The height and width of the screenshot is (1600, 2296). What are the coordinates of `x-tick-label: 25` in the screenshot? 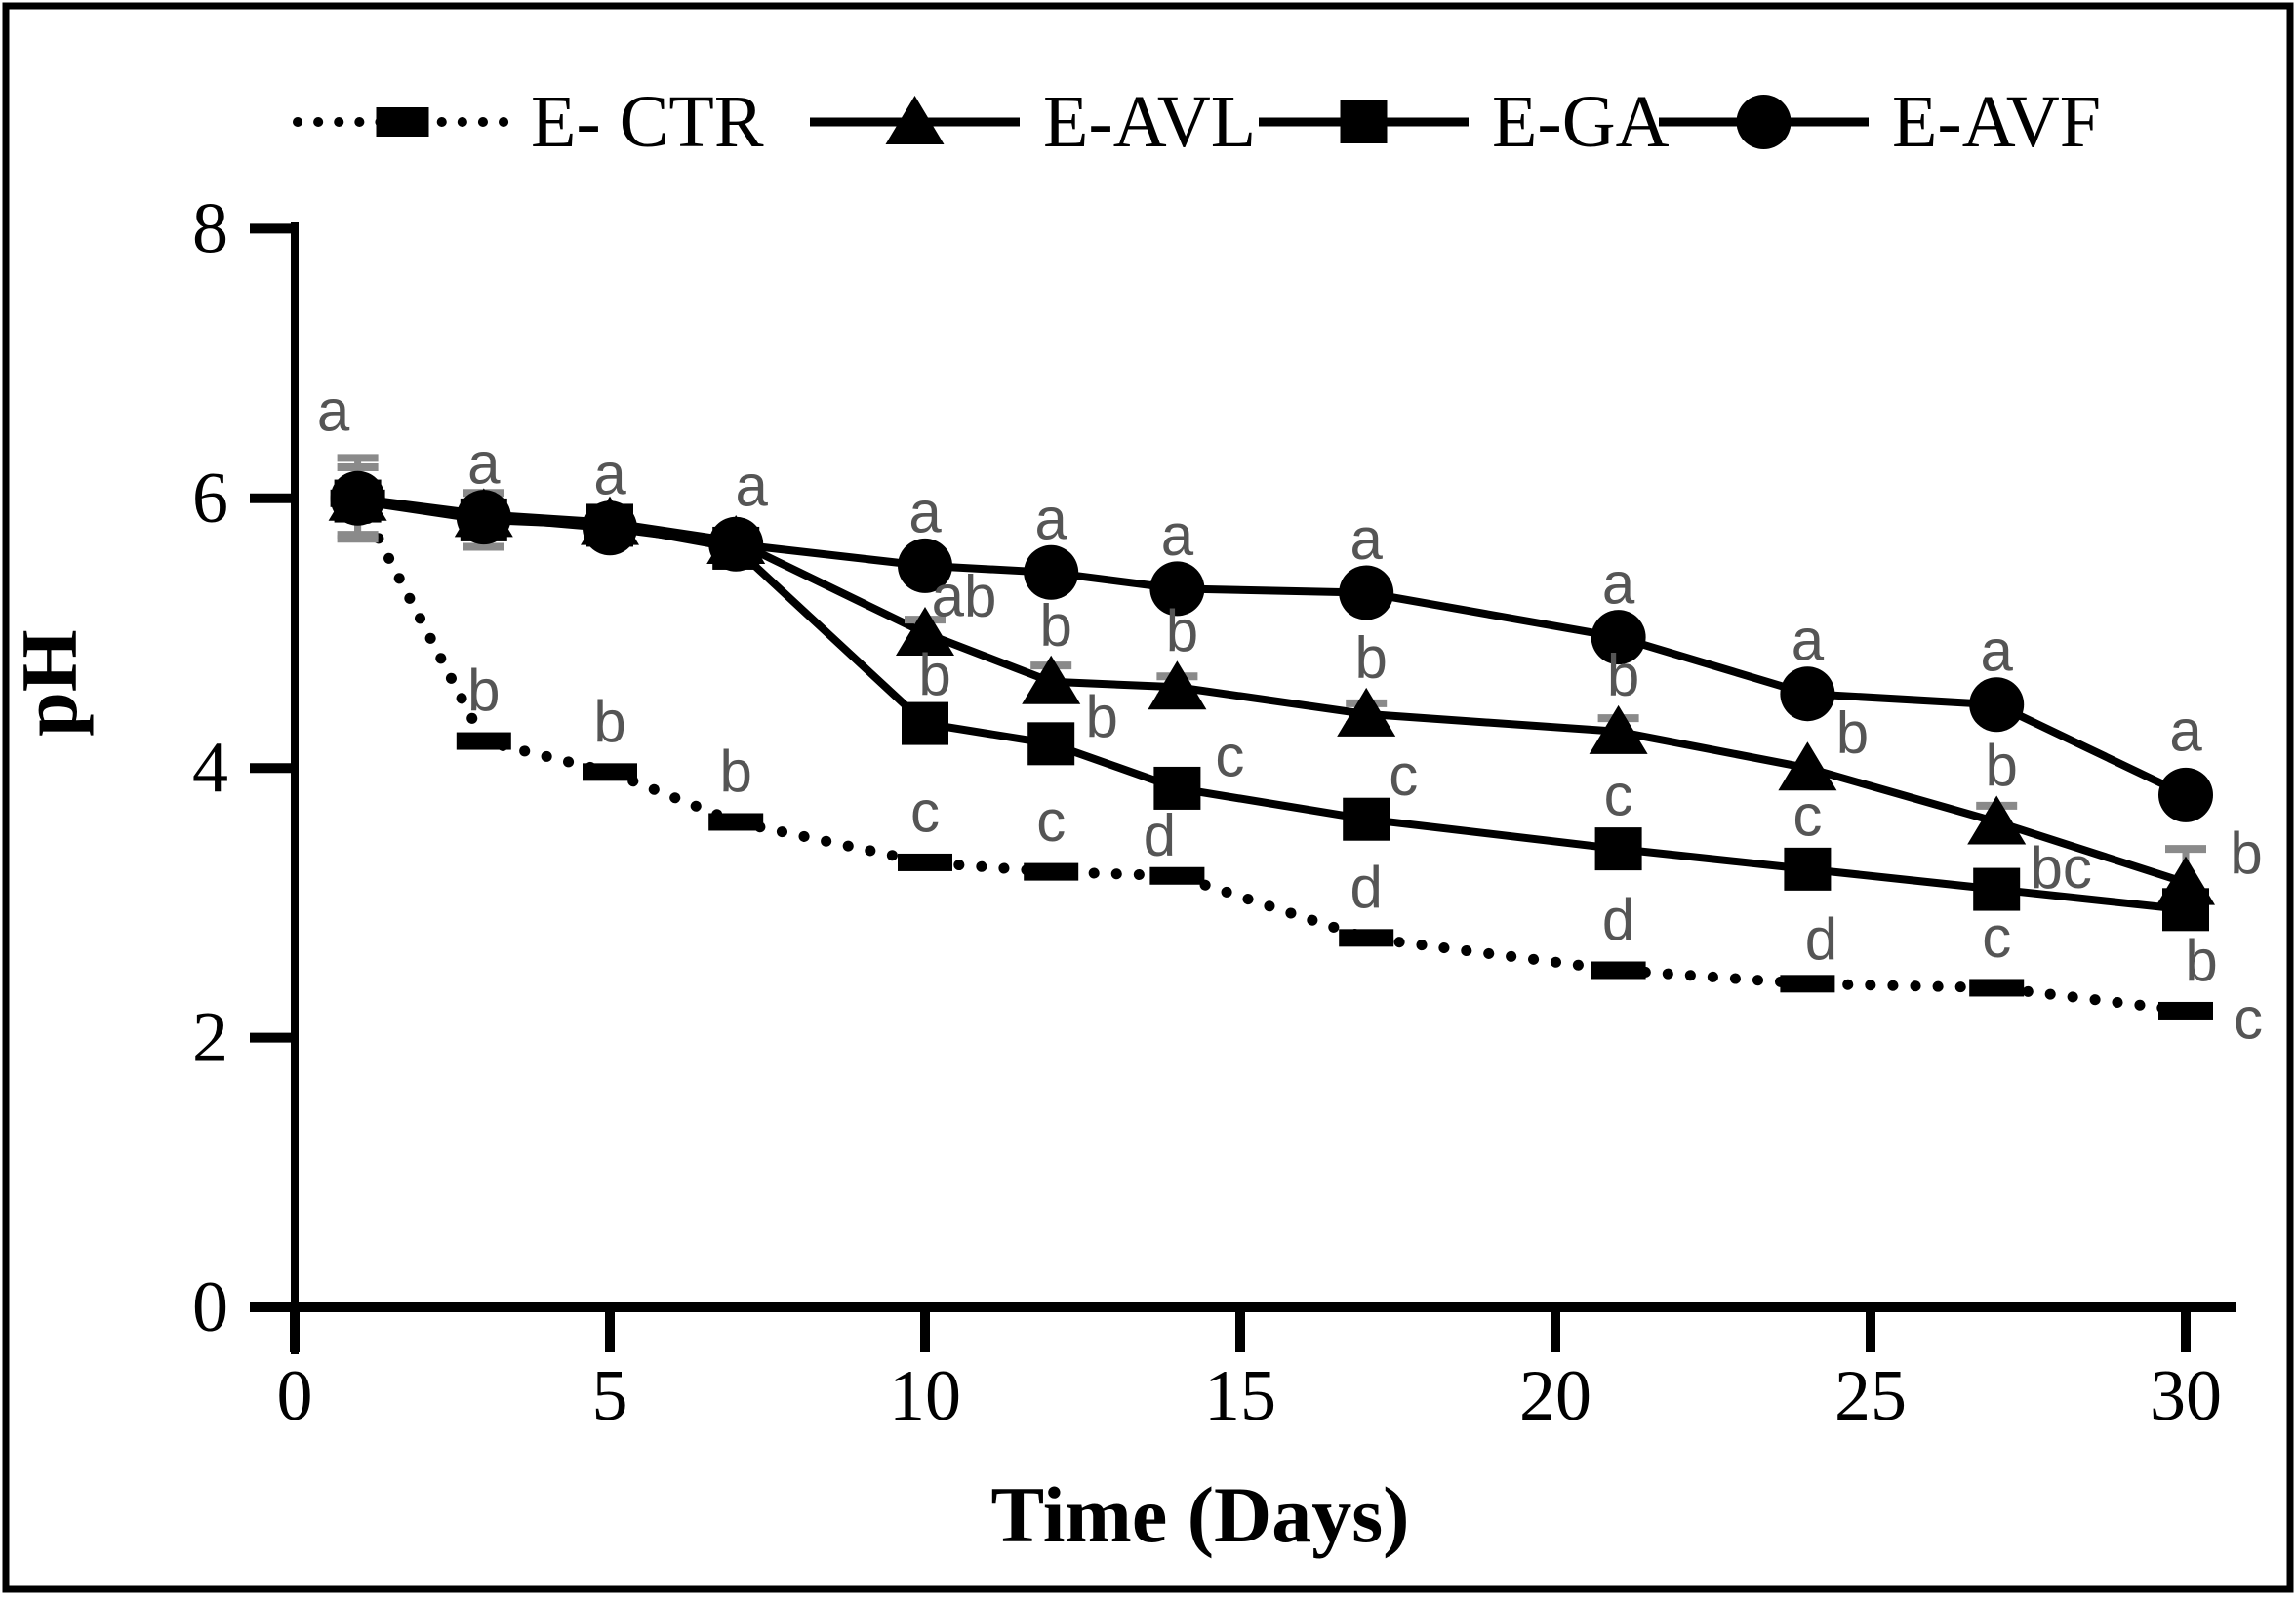 It's located at (1871, 1396).